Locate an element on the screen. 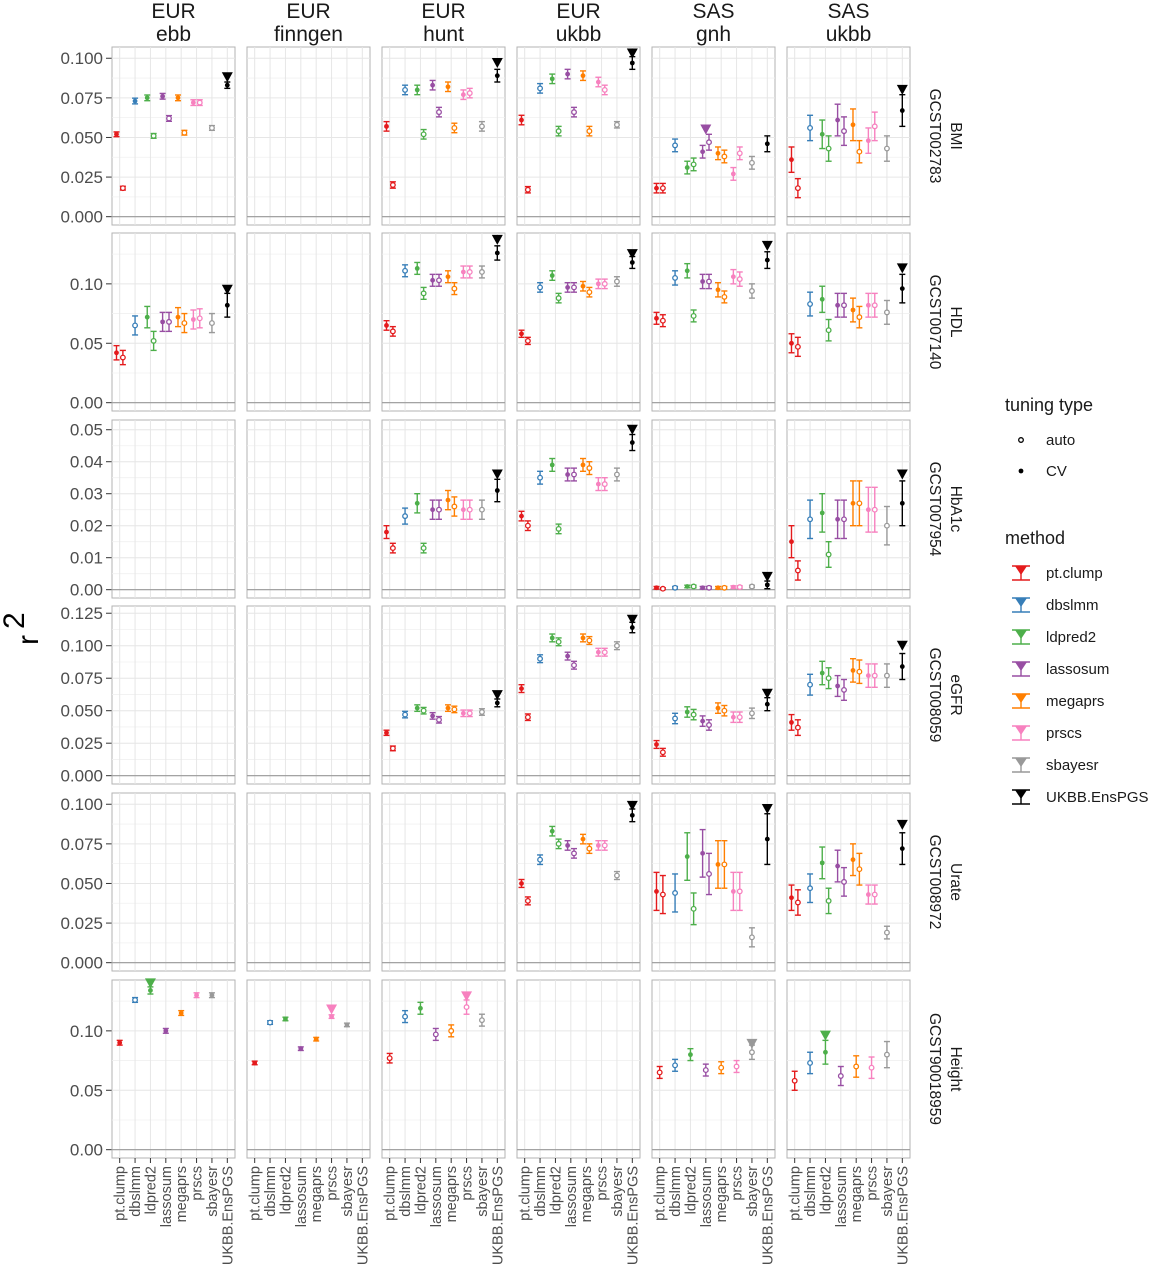 This screenshot has width=1161, height=1280. row-id-label: GCST007140 is located at coordinates (934, 322).